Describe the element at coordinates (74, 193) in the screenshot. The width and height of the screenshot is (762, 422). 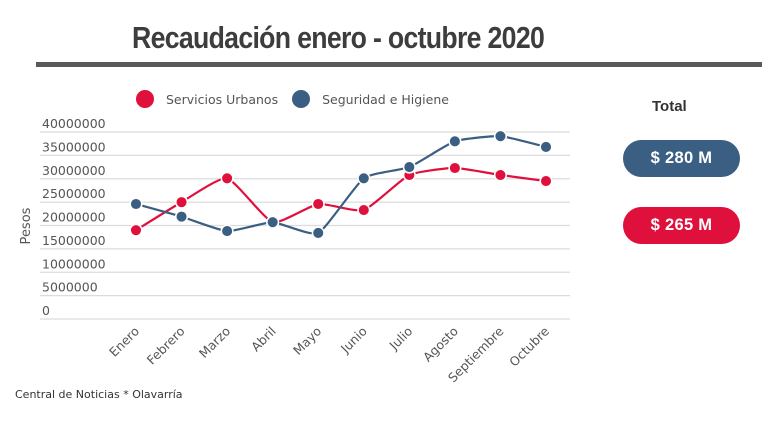
I see `y-tick-label: 25000000` at that location.